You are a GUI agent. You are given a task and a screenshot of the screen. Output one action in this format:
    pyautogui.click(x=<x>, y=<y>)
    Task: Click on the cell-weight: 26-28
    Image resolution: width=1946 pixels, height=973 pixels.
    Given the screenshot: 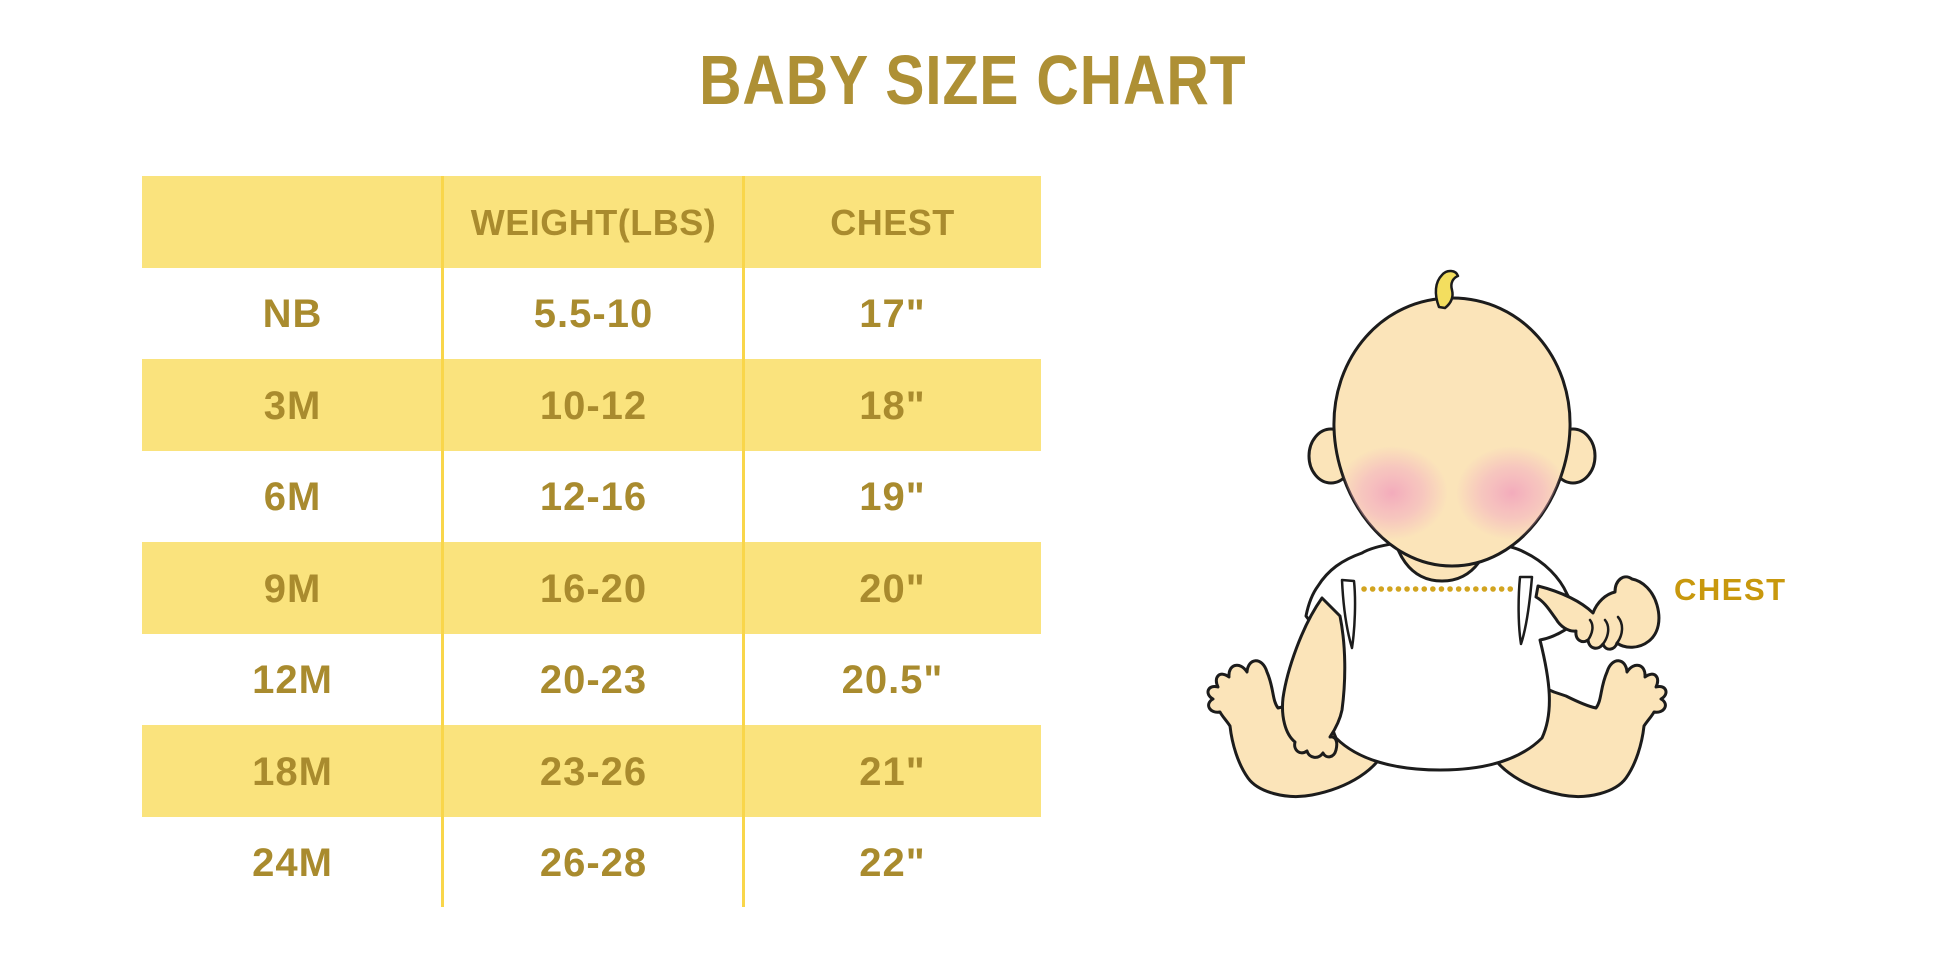 What is the action you would take?
    pyautogui.click(x=593, y=863)
    